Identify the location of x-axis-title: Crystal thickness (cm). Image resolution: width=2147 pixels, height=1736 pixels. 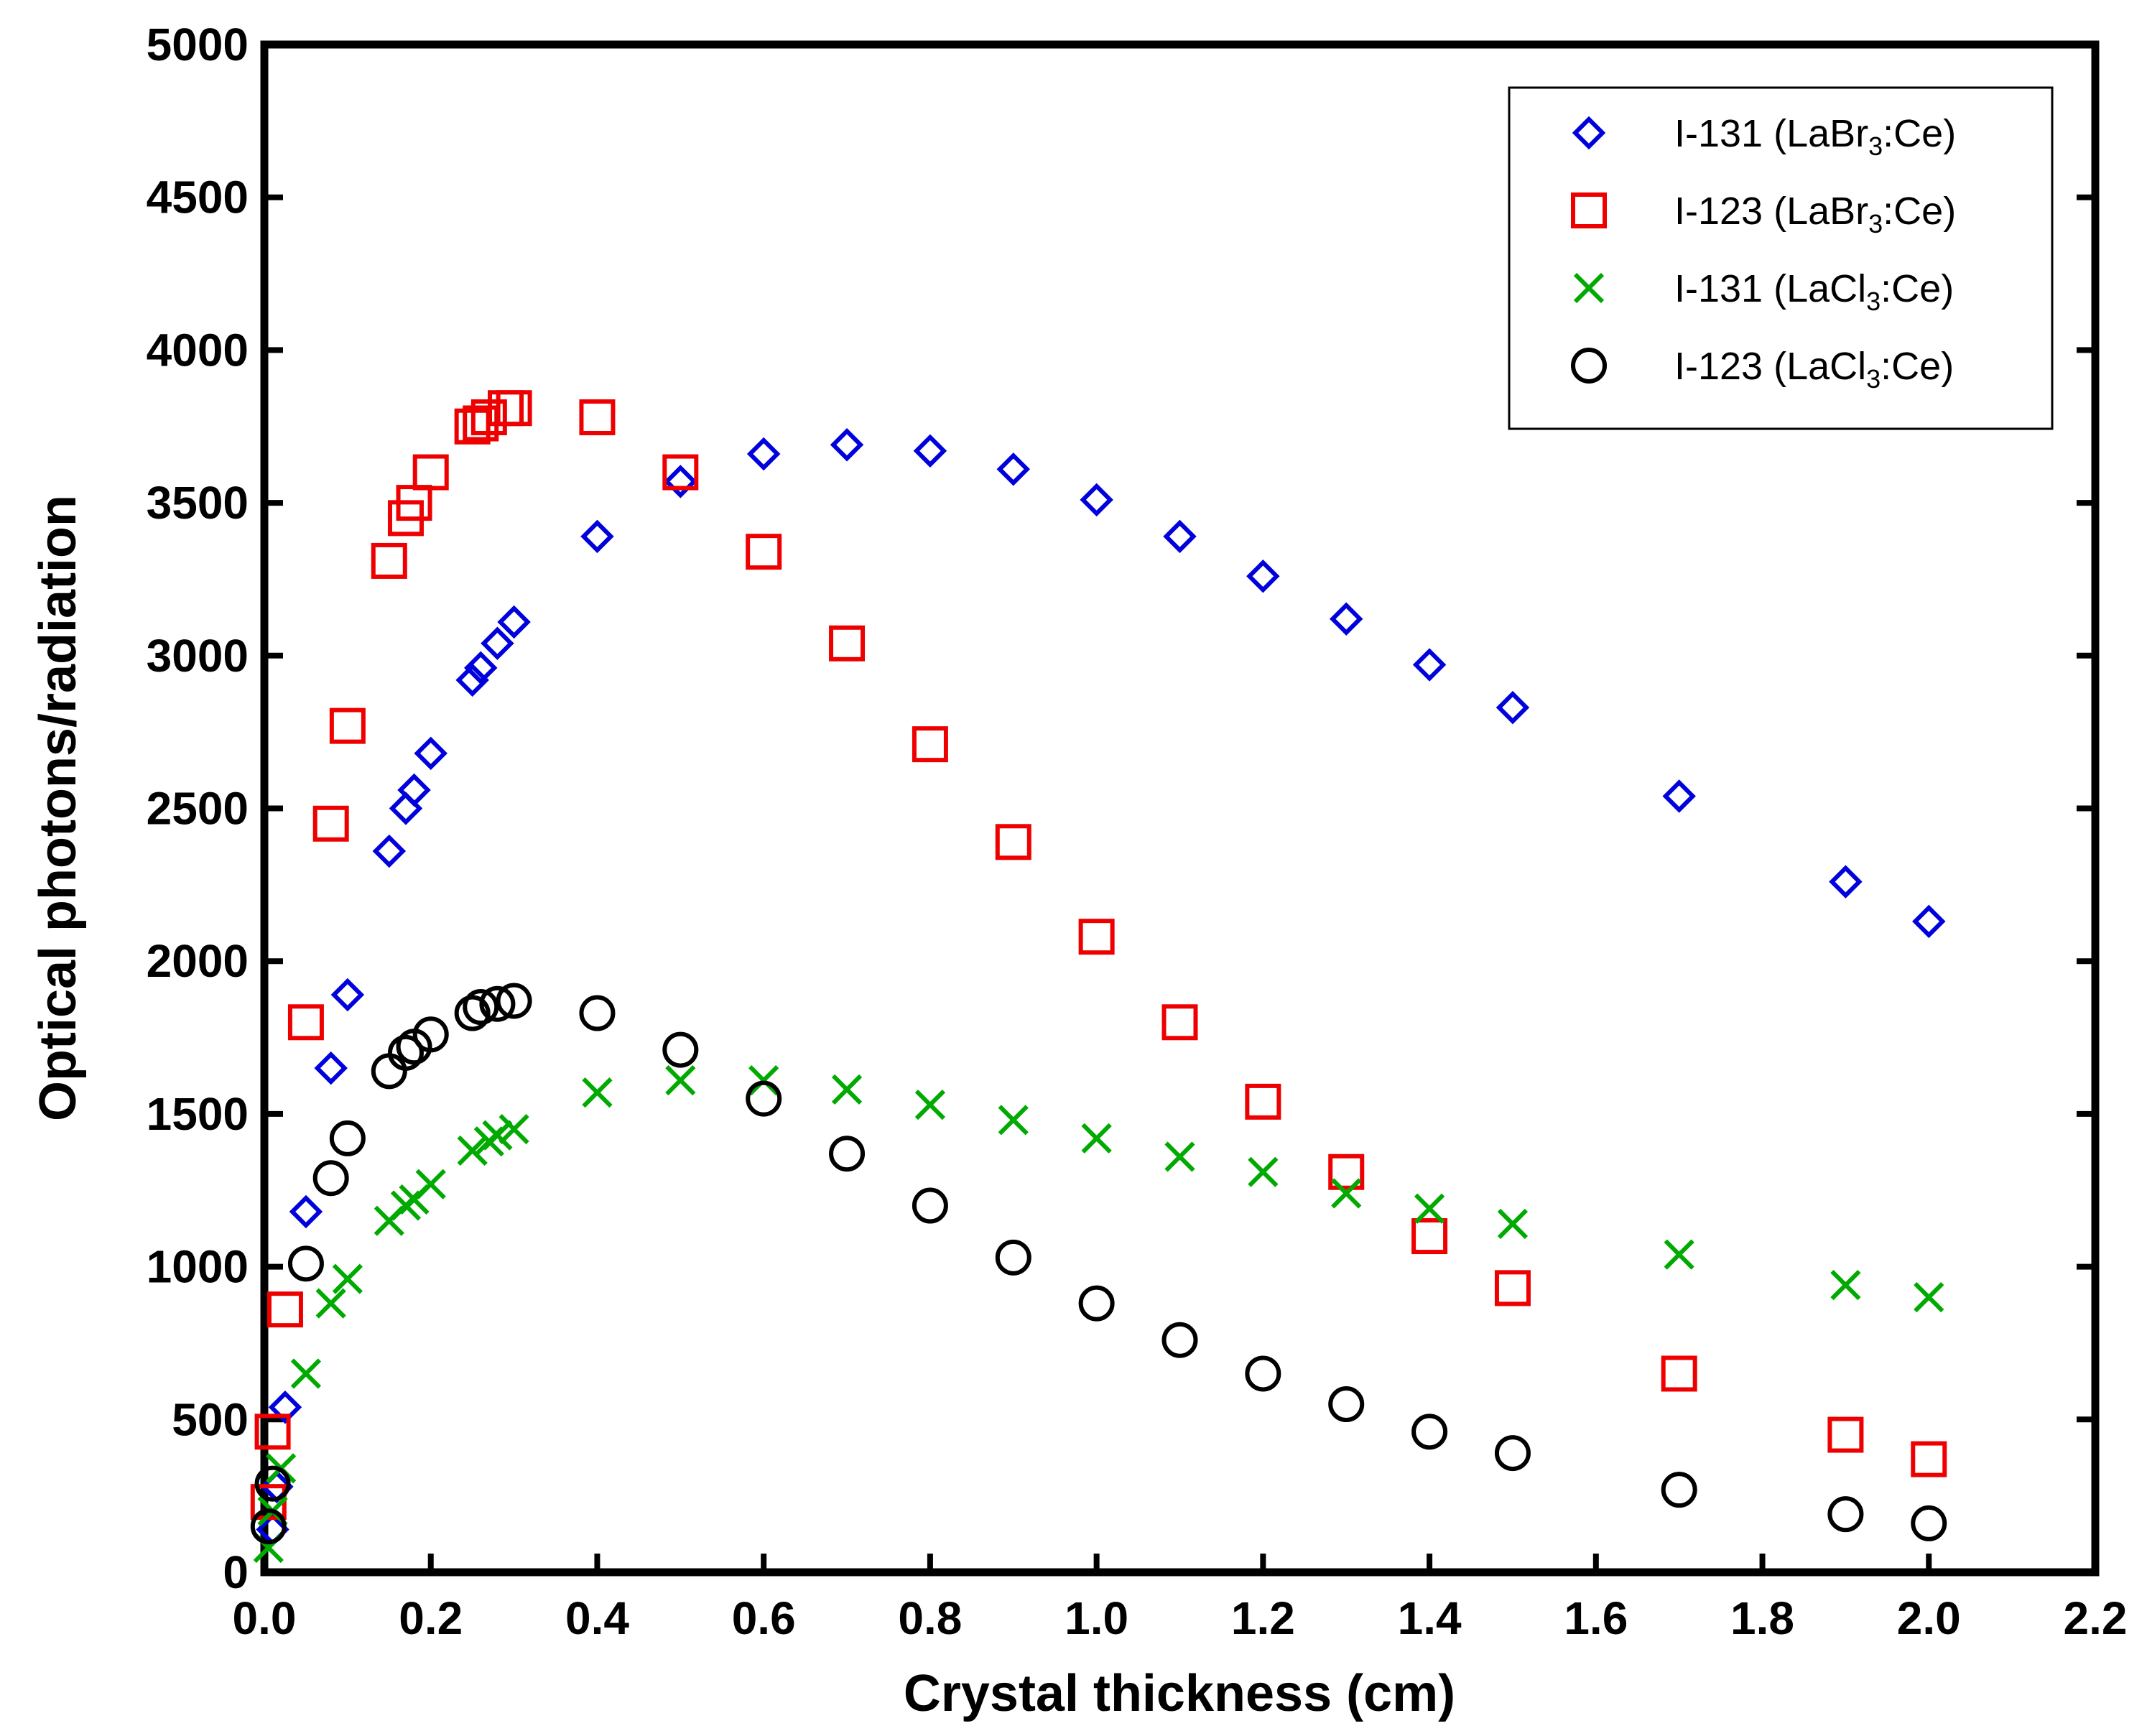
(1179, 1693).